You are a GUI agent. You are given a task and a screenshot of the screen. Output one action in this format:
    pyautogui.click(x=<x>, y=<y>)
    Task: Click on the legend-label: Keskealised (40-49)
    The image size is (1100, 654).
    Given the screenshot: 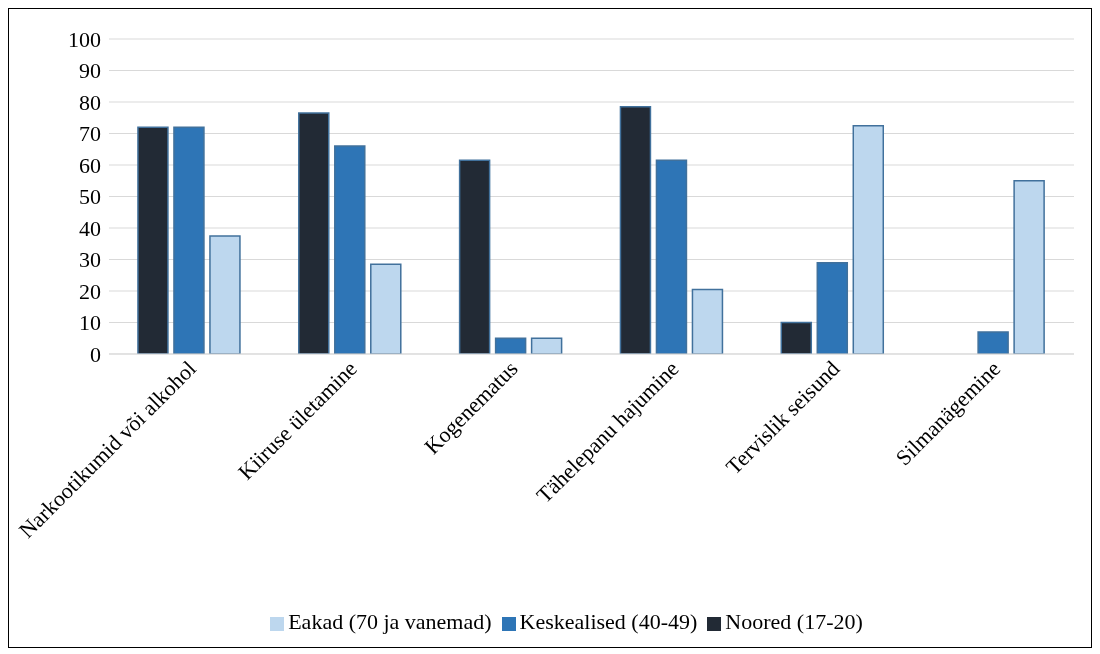 What is the action you would take?
    pyautogui.click(x=608, y=621)
    